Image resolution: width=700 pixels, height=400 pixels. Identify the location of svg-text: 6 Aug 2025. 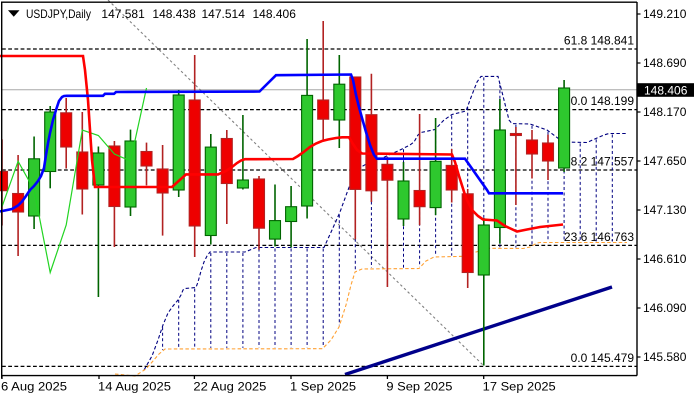
(34, 387).